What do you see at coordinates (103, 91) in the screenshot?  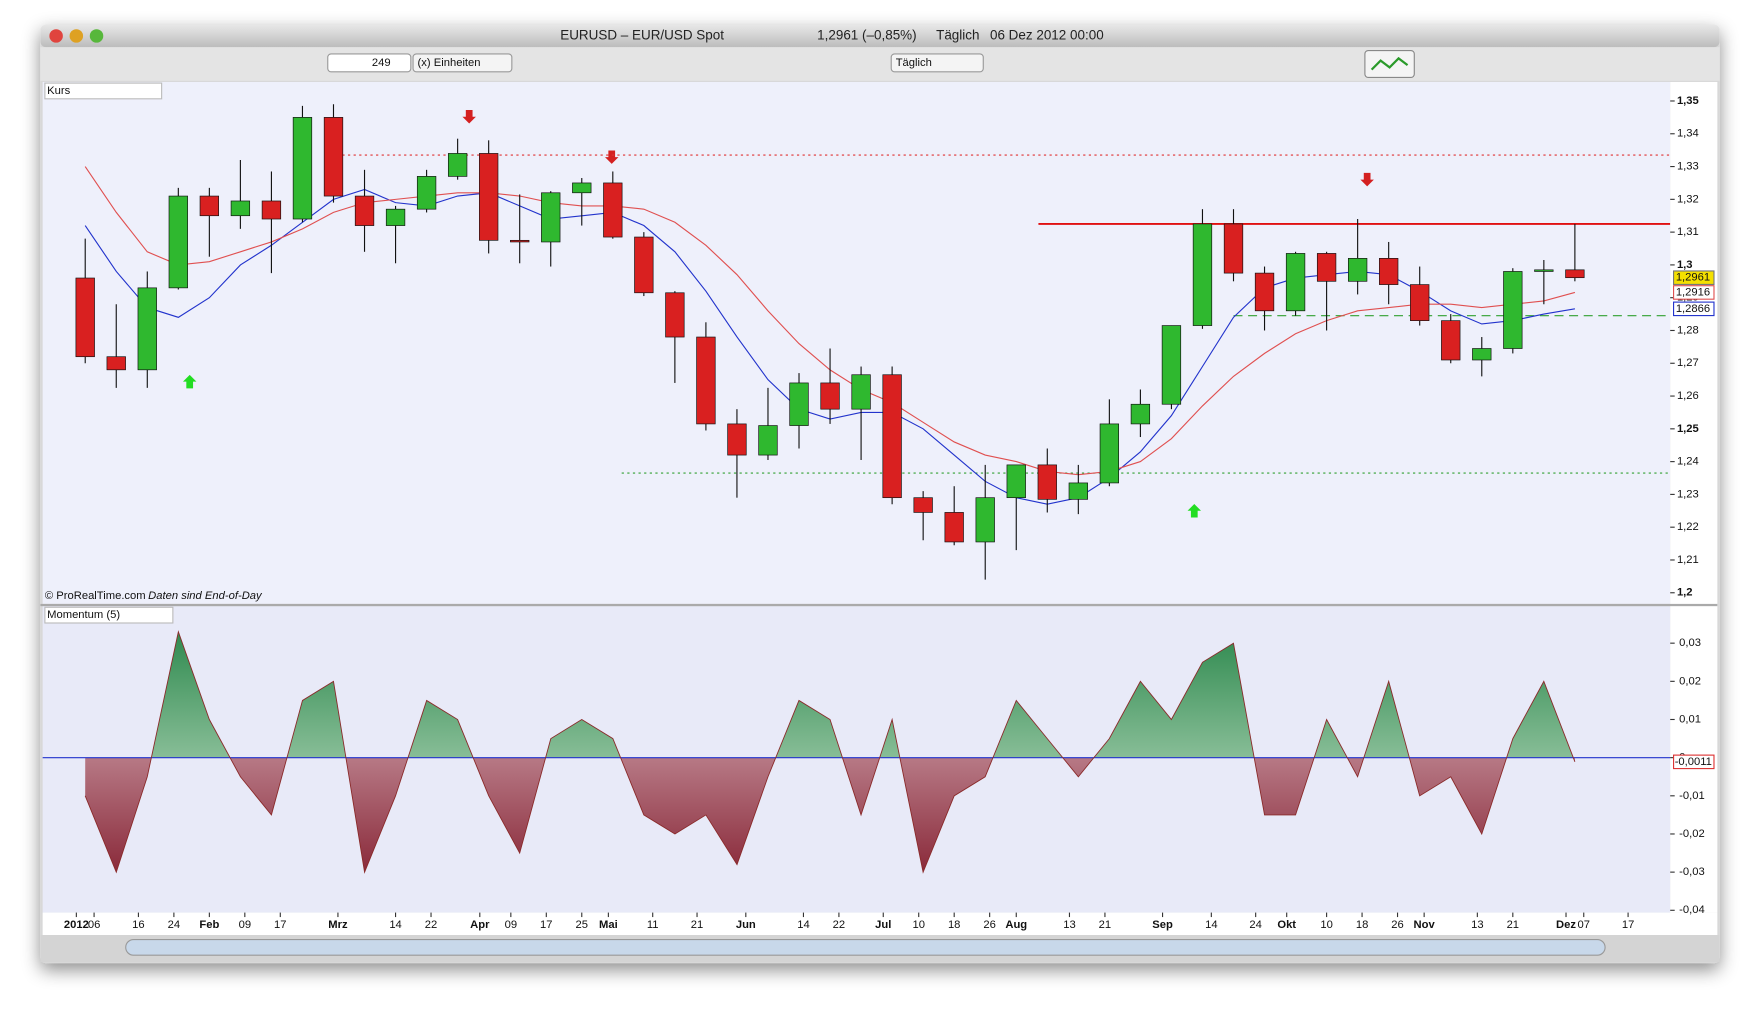 I see `price-header` at bounding box center [103, 91].